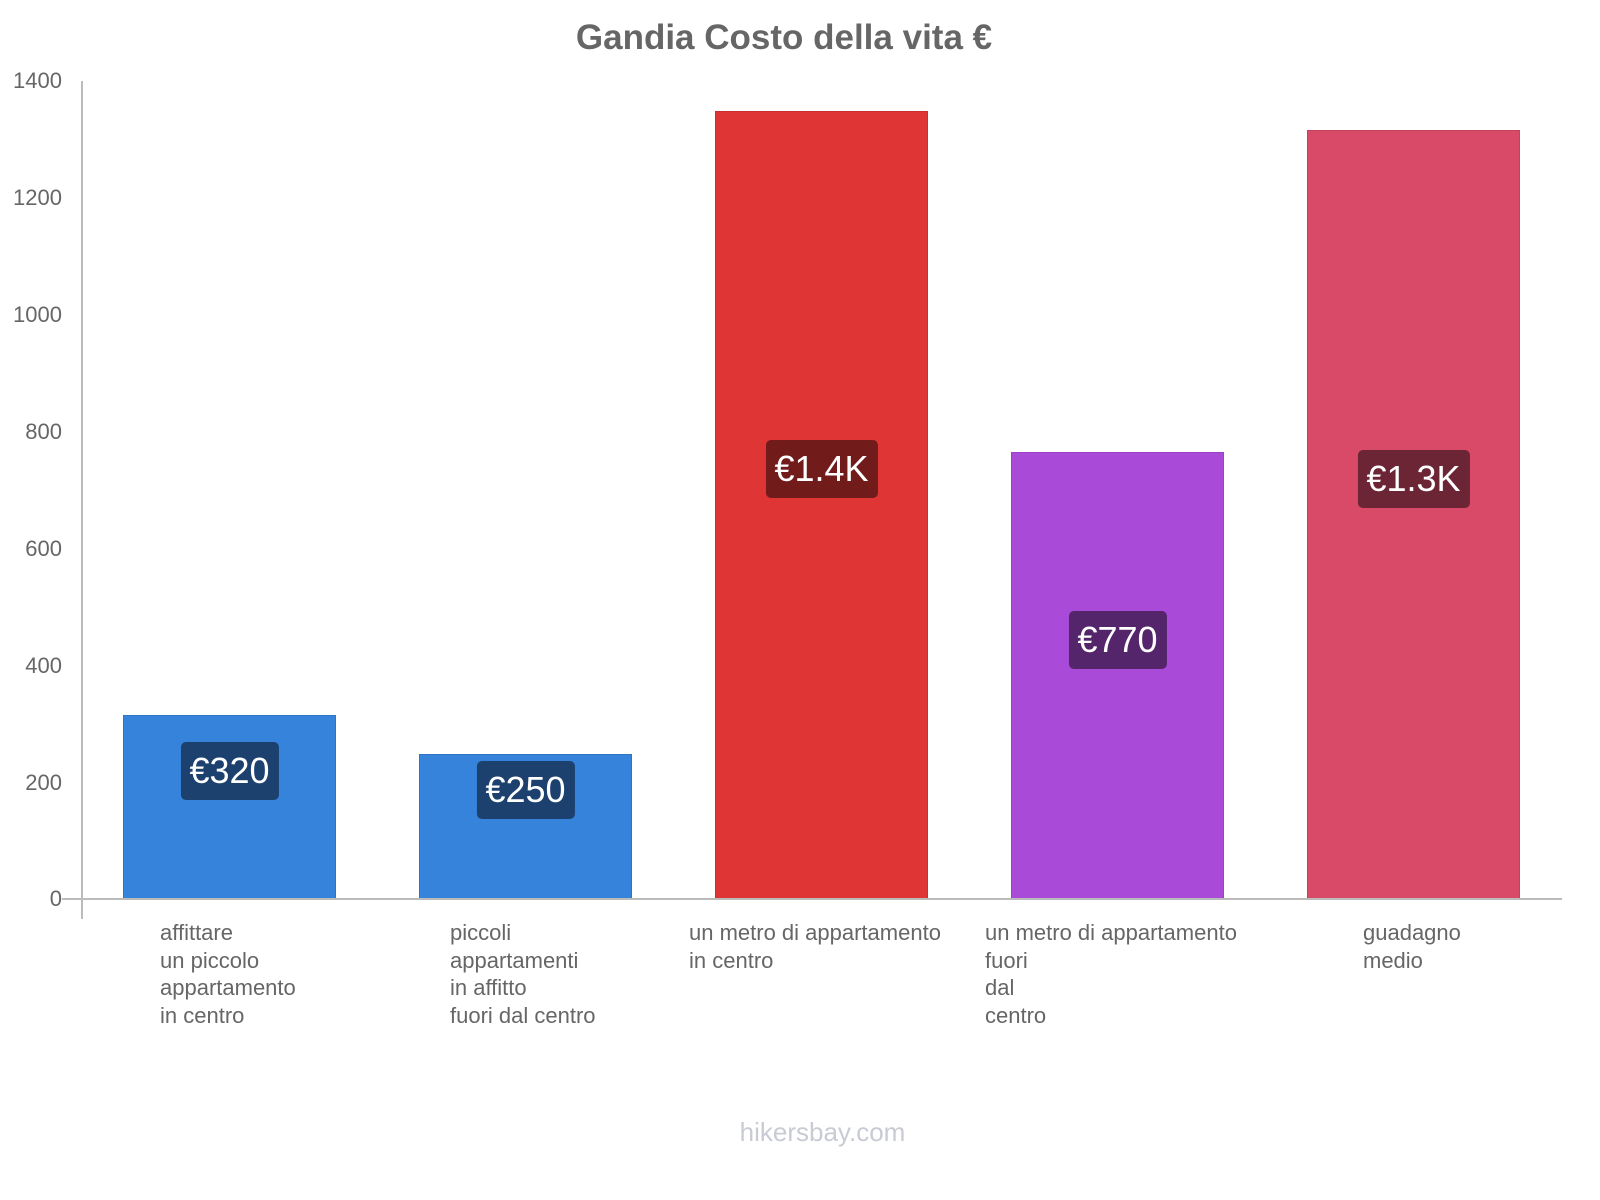 The height and width of the screenshot is (1200, 1600). What do you see at coordinates (37, 314) in the screenshot?
I see `y-tick-label: 1000` at bounding box center [37, 314].